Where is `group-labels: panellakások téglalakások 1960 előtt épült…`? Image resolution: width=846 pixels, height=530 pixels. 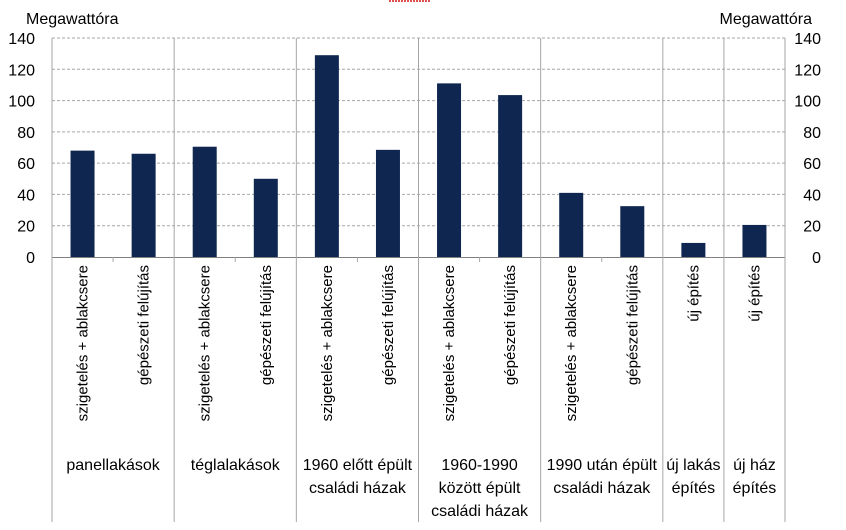 group-labels: panellakások téglalakások 1960 előtt épült… is located at coordinates (421, 488).